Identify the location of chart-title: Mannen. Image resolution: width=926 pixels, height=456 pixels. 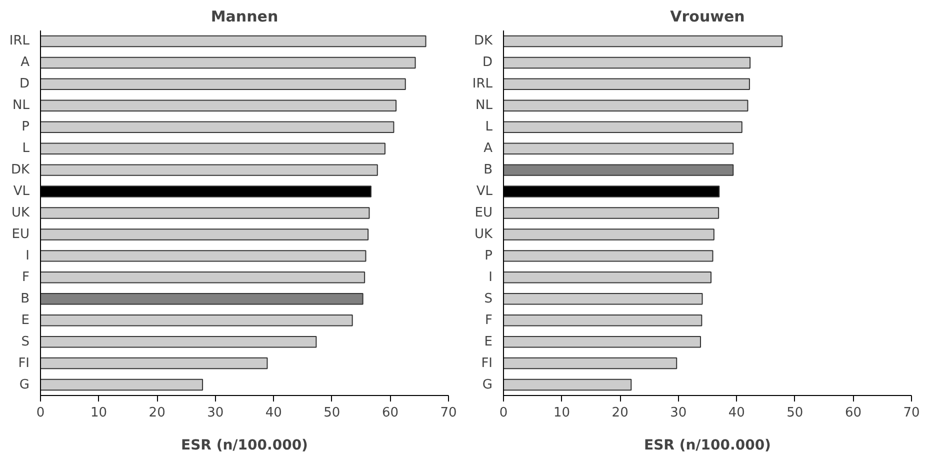
(244, 17).